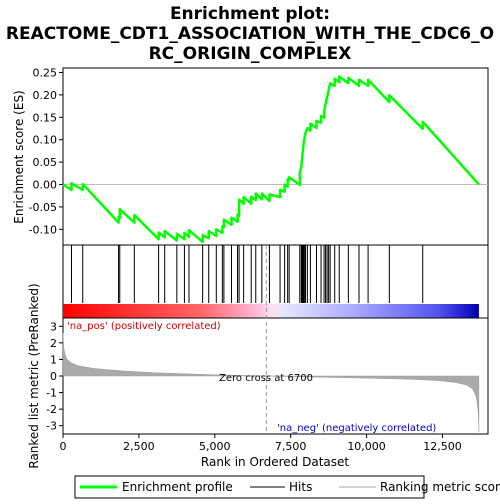  Describe the element at coordinates (45, 162) in the screenshot. I see `es-ytick-label: 0.05` at that location.